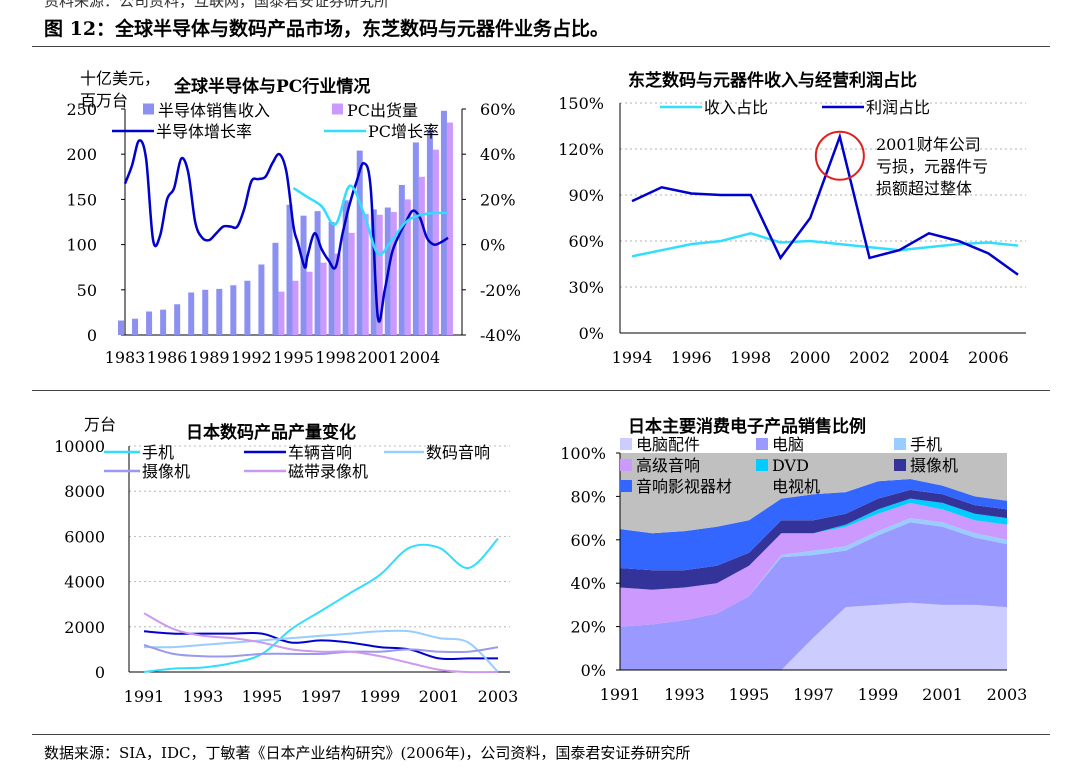 The height and width of the screenshot is (776, 1080). What do you see at coordinates (321, 651) in the screenshot?
I see `chart3-line-digital-audio` at bounding box center [321, 651].